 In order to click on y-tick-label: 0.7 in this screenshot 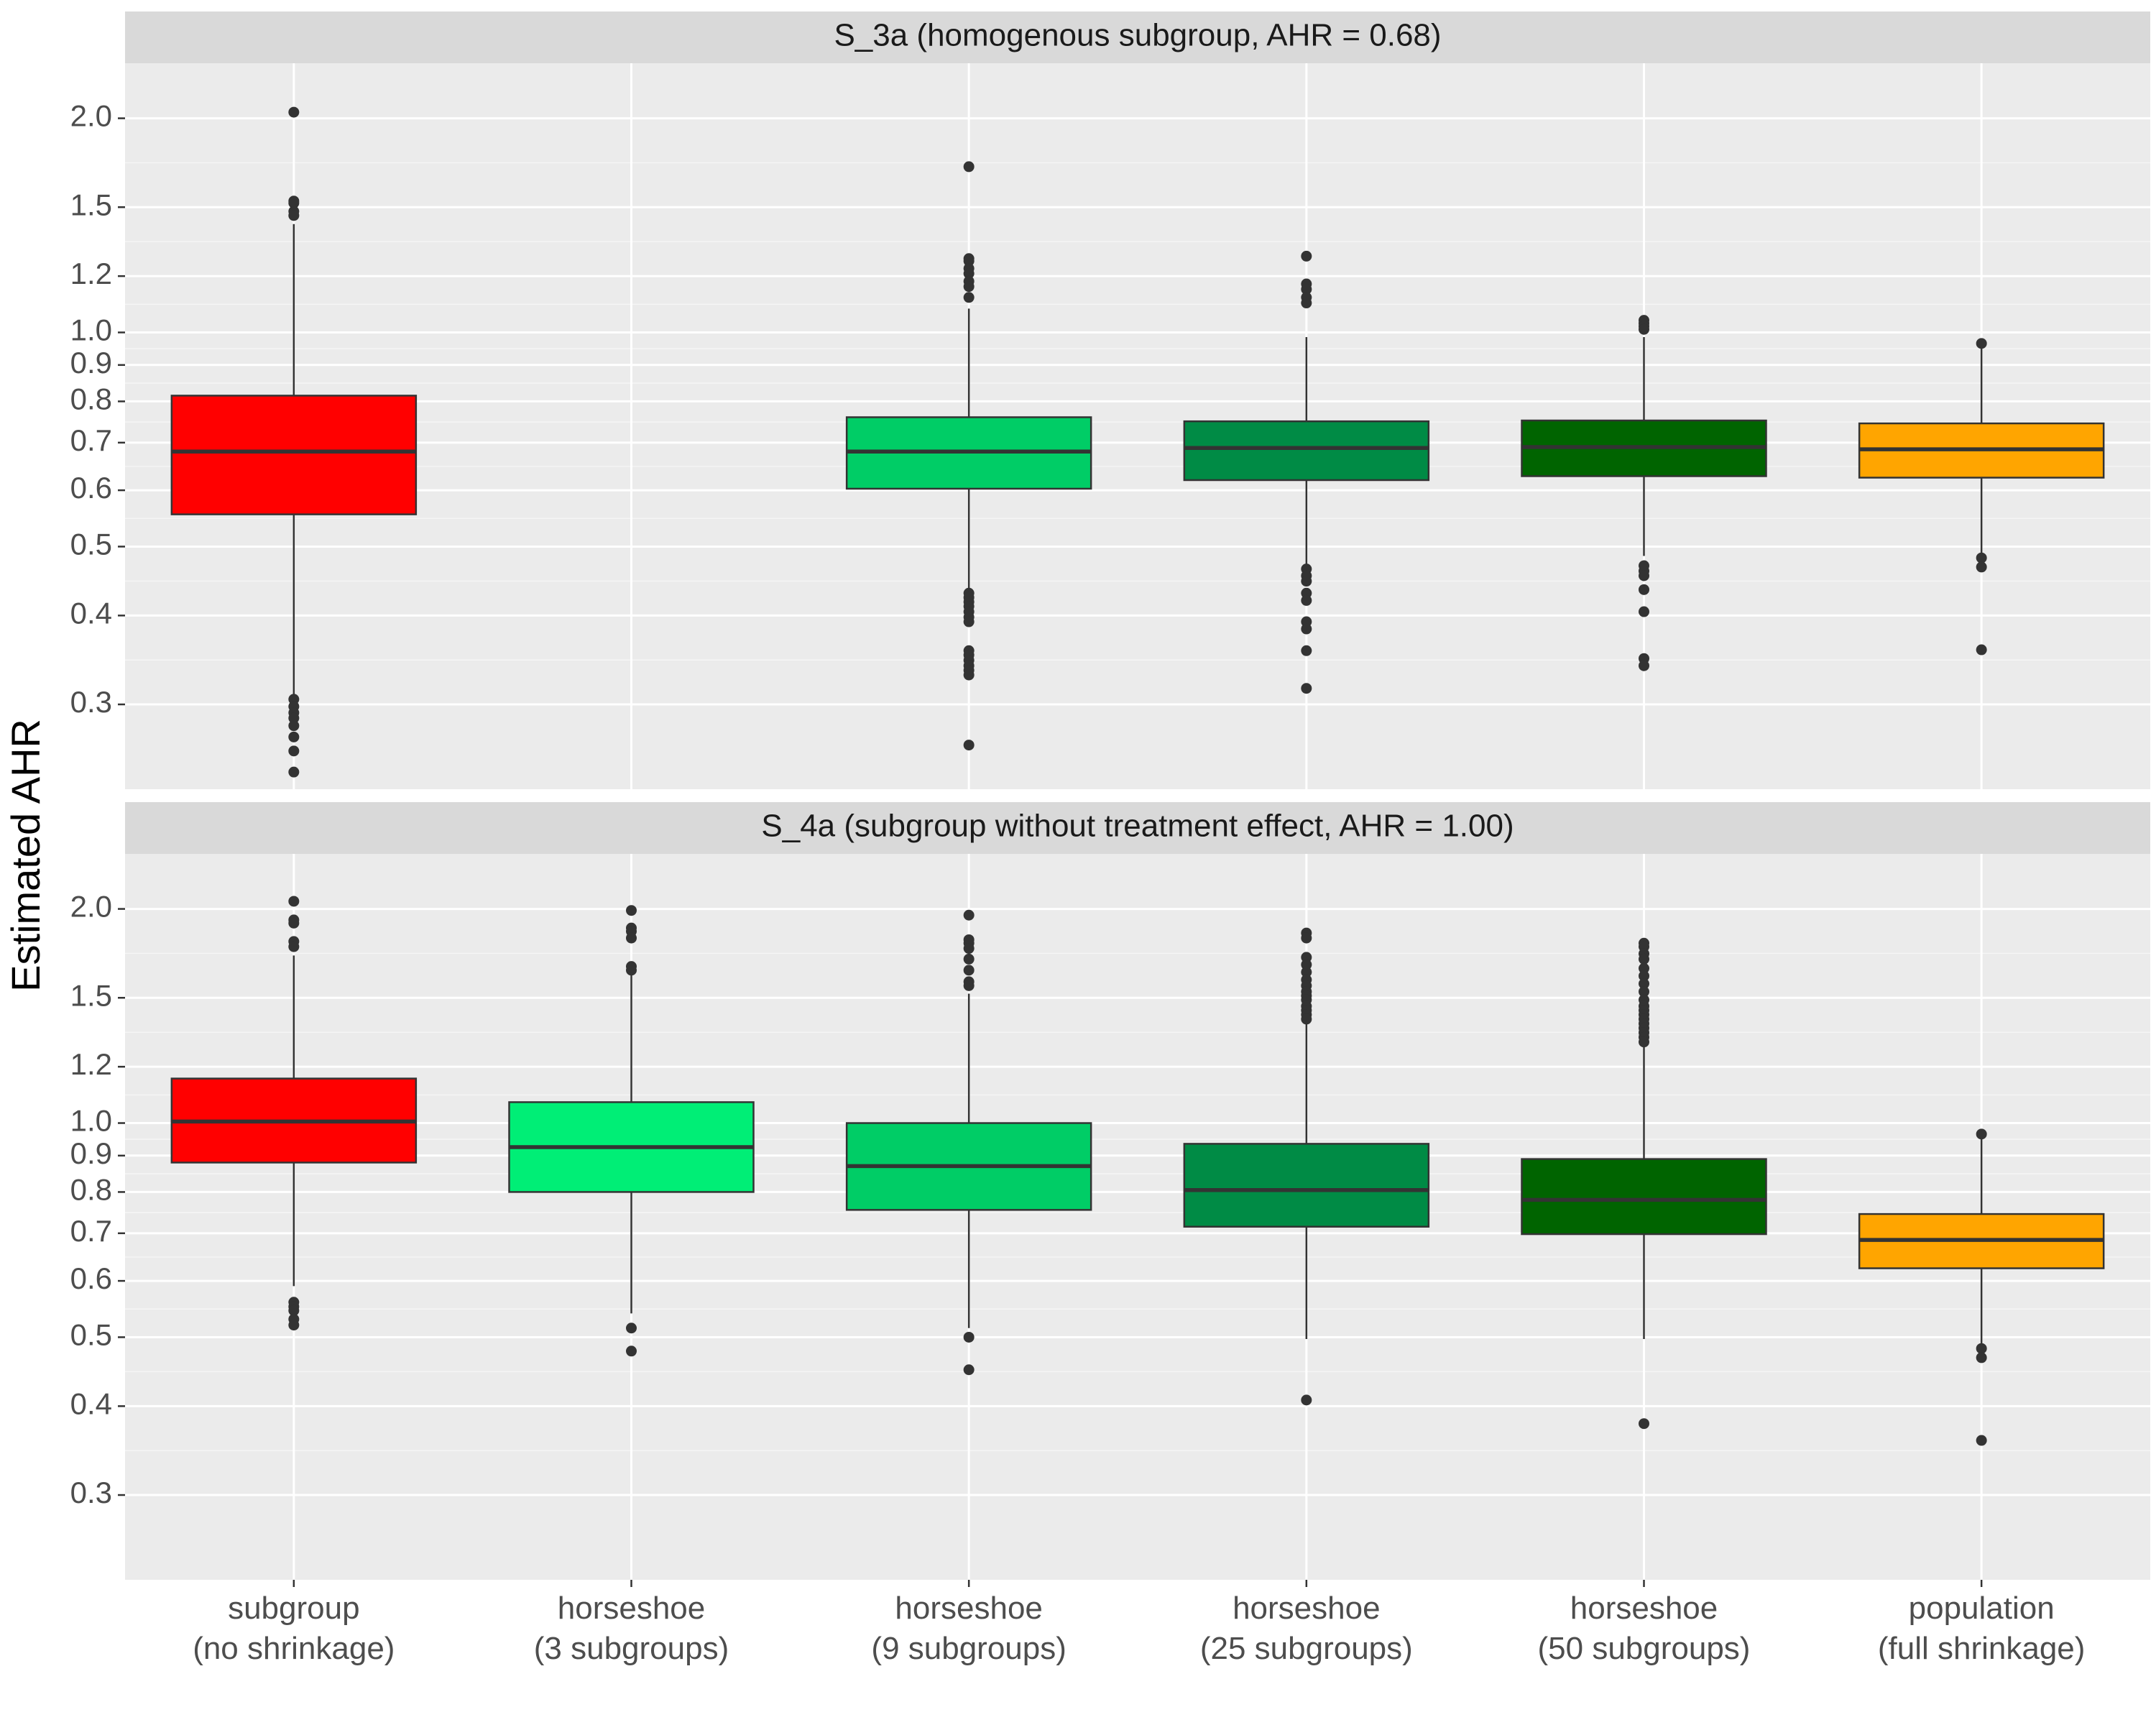, I will do `click(91, 440)`.